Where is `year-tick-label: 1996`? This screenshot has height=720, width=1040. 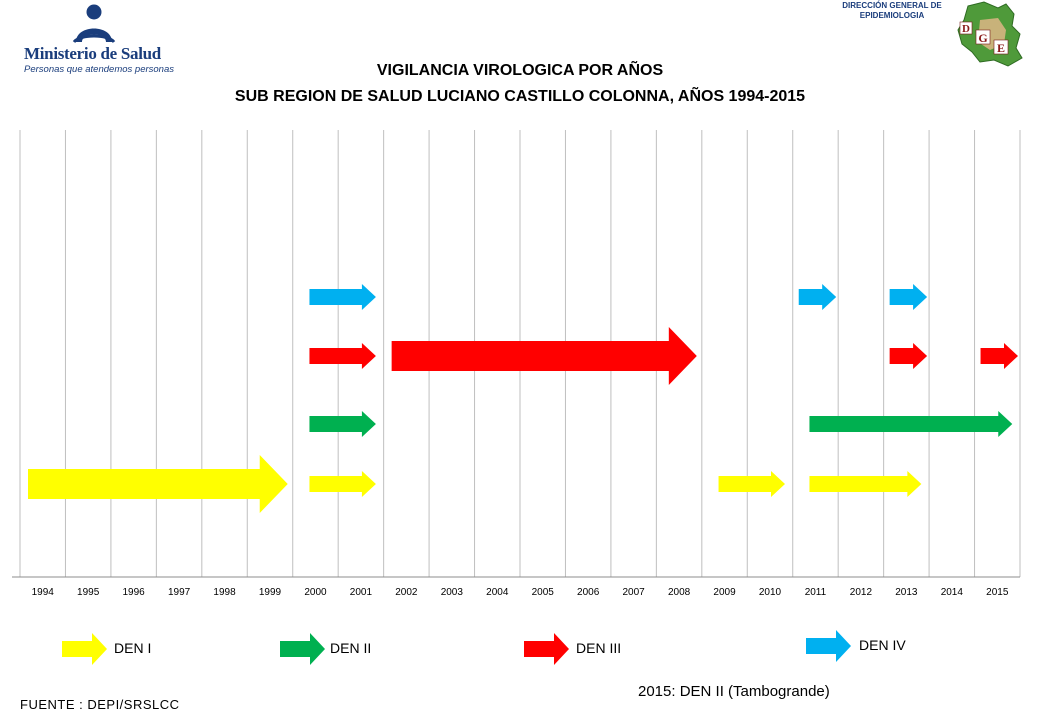
year-tick-label: 1996 is located at coordinates (134, 592).